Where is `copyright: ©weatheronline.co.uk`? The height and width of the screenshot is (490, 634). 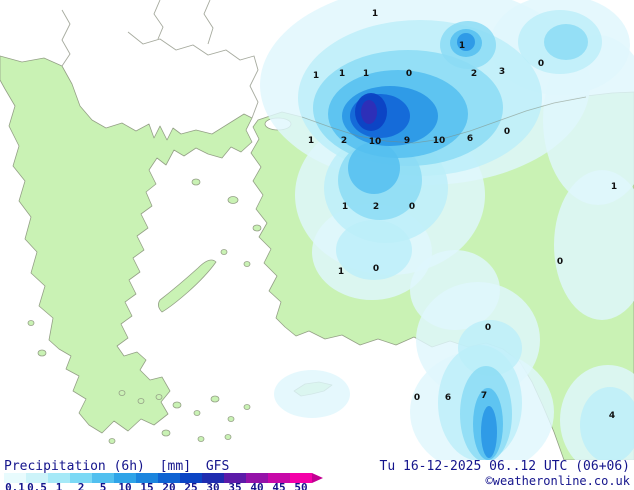 copyright: ©weatheronline.co.uk is located at coordinates (558, 481).